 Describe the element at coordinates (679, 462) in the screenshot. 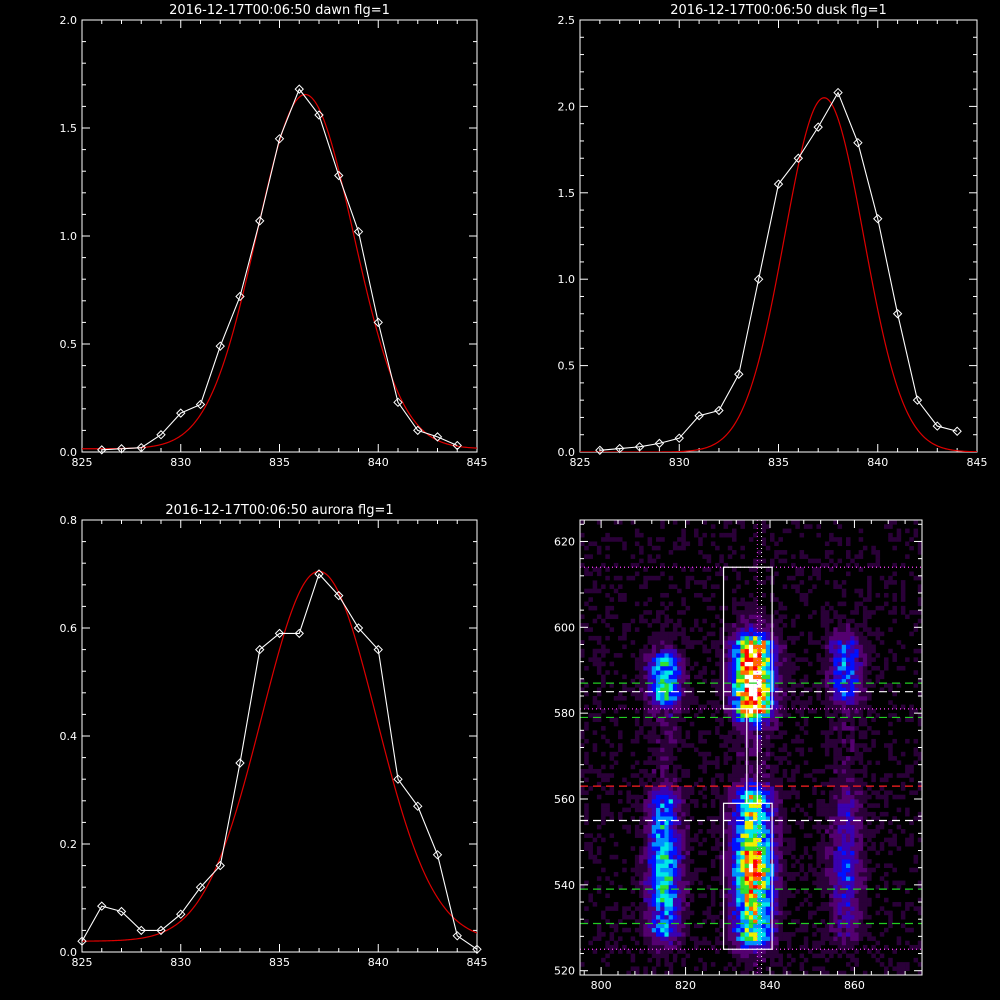

I see `x-tick-label: 830` at that location.